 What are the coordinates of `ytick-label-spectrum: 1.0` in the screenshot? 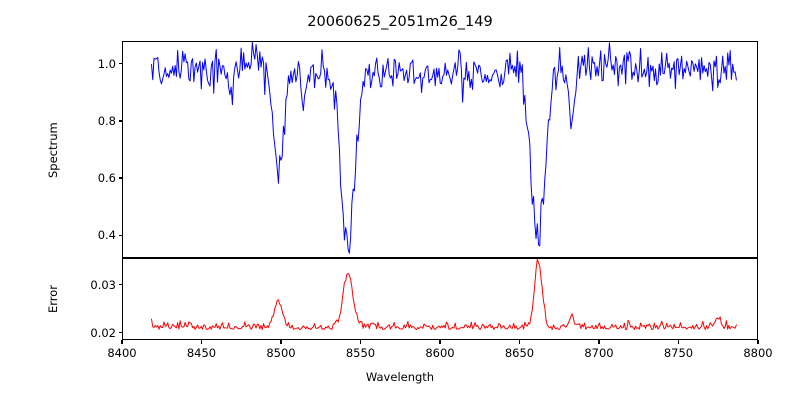 It's located at (106, 63).